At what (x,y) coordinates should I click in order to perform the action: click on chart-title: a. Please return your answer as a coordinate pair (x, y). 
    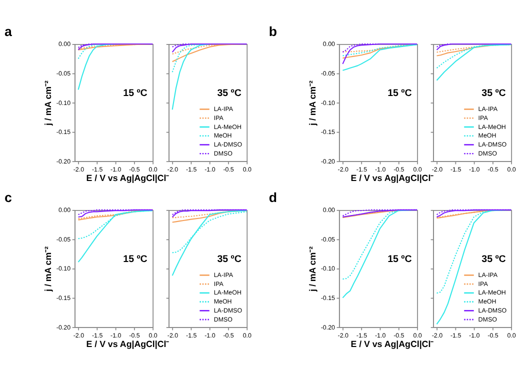
    Looking at the image, I should click on (8, 32).